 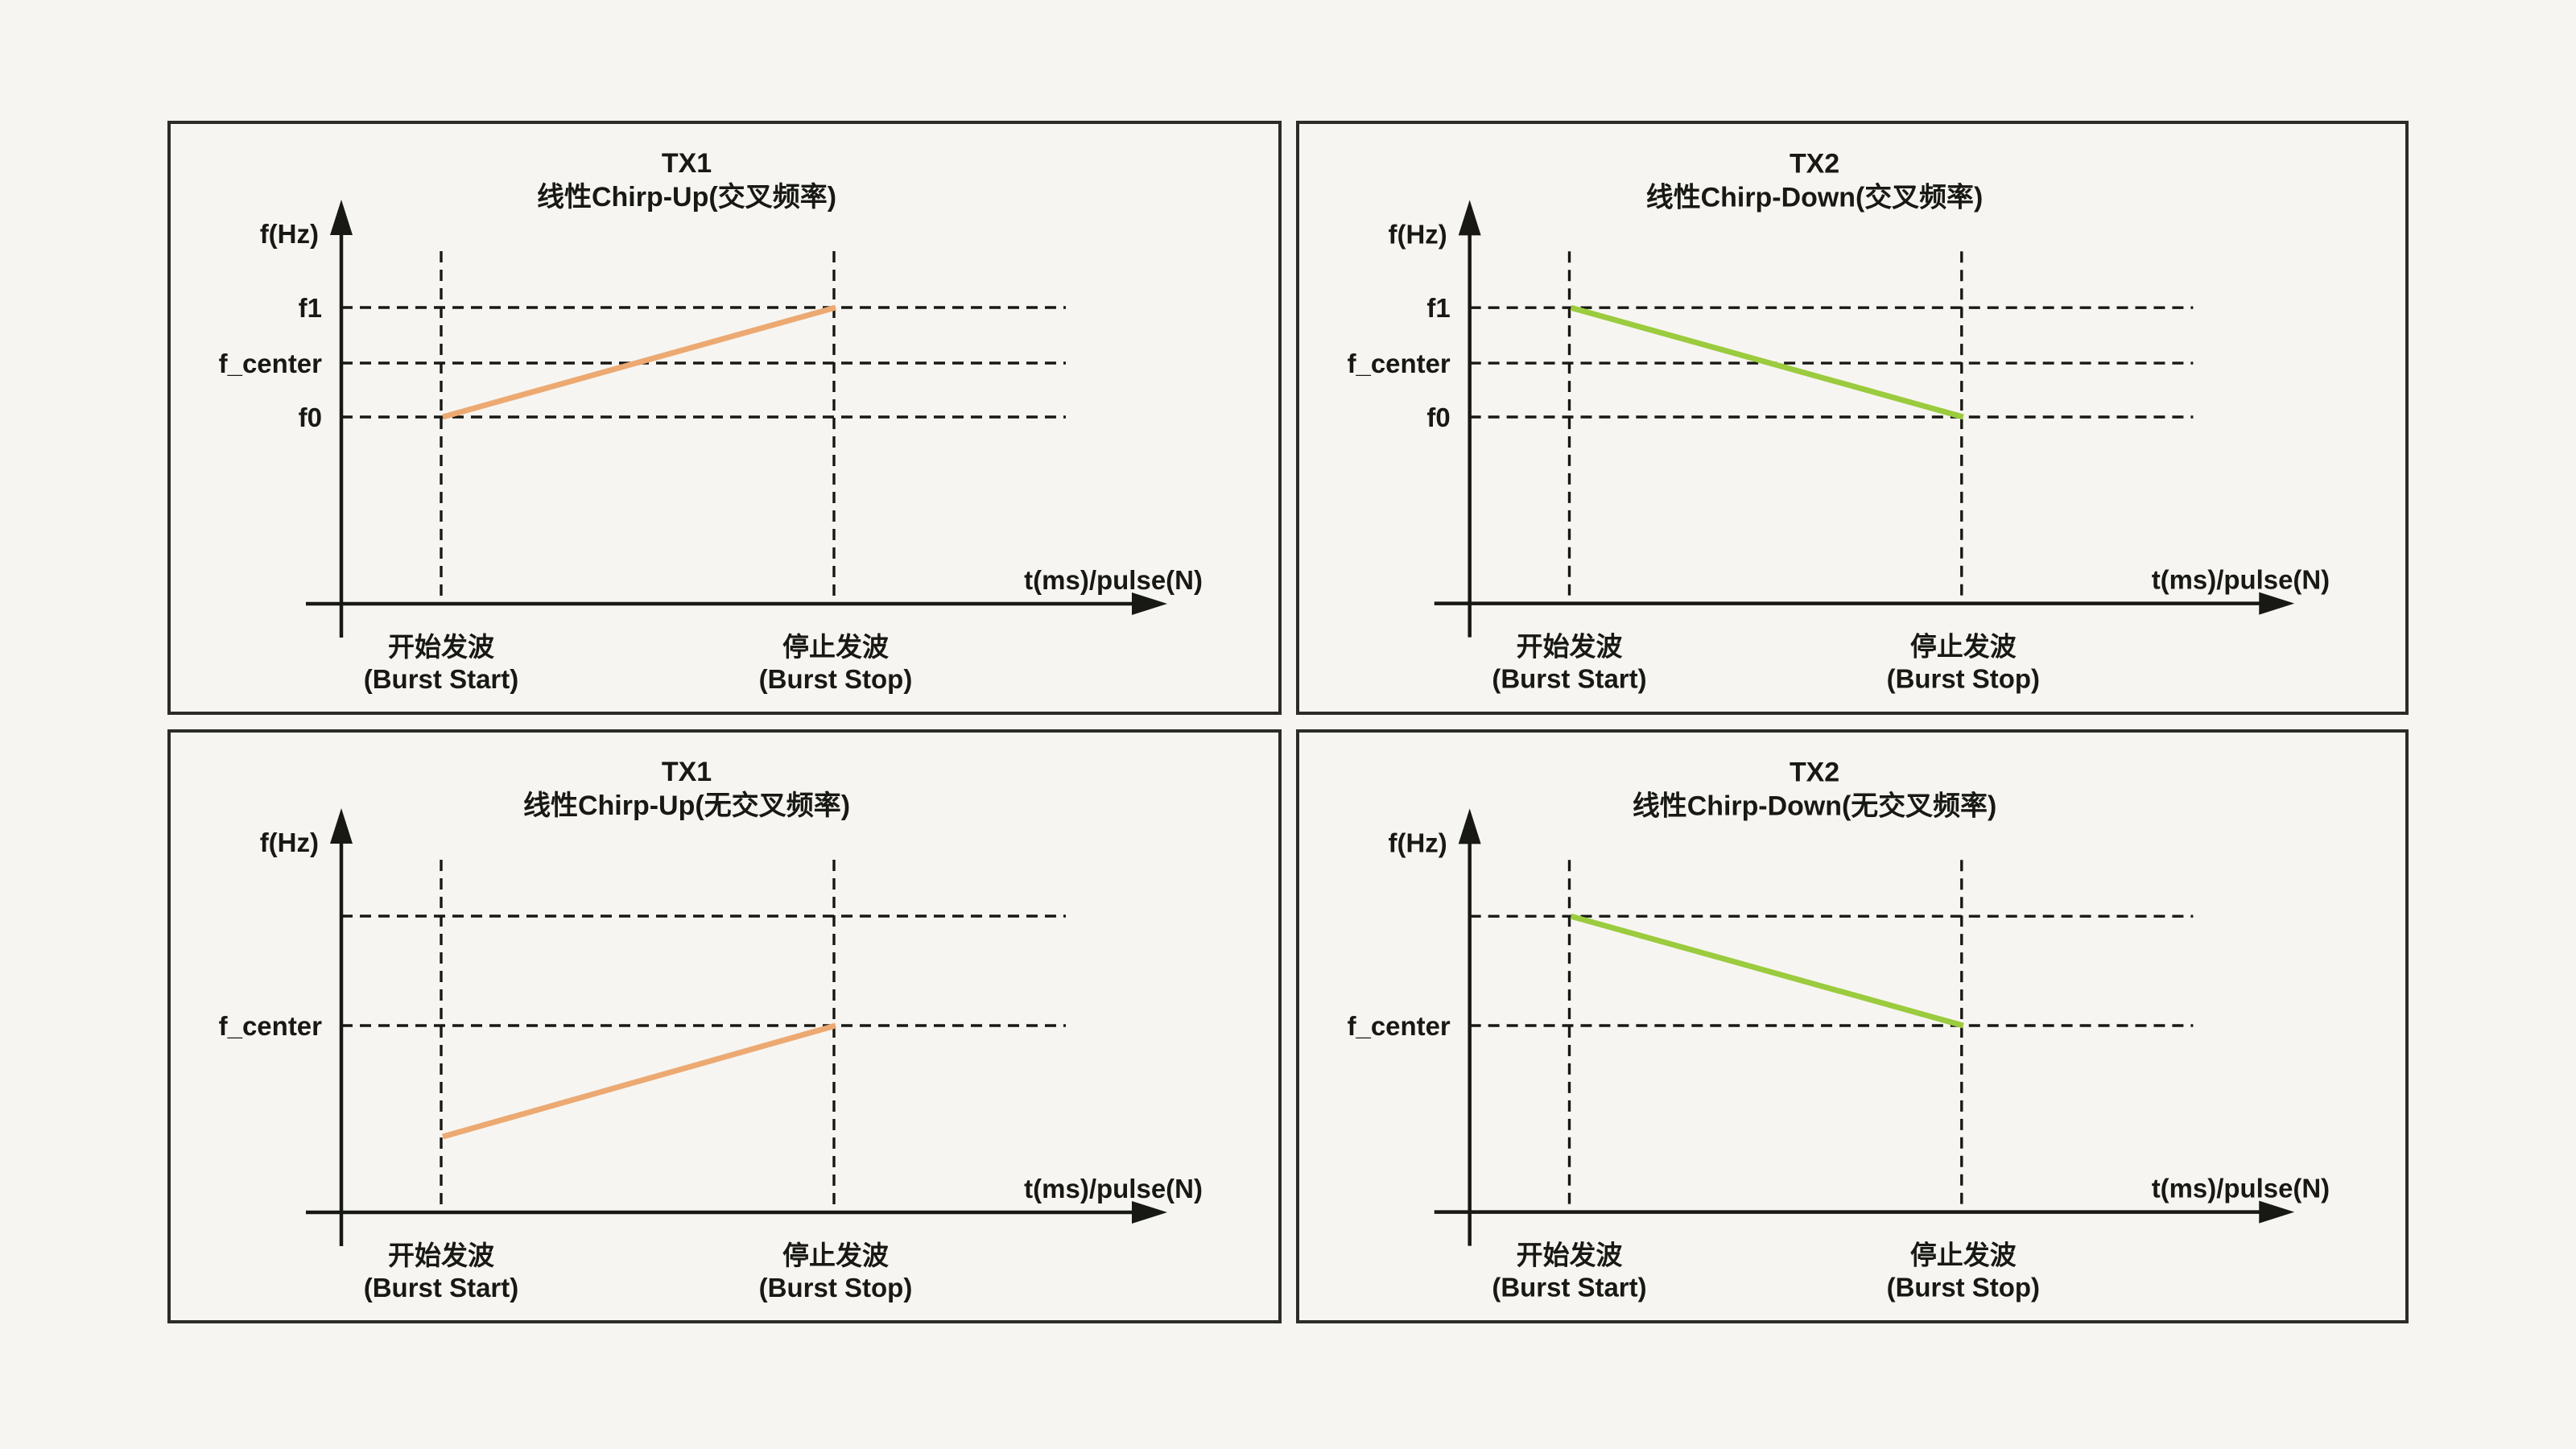 I want to click on panel-title-line2: 线性Chirp-Up(交叉频率), so click(x=686, y=197).